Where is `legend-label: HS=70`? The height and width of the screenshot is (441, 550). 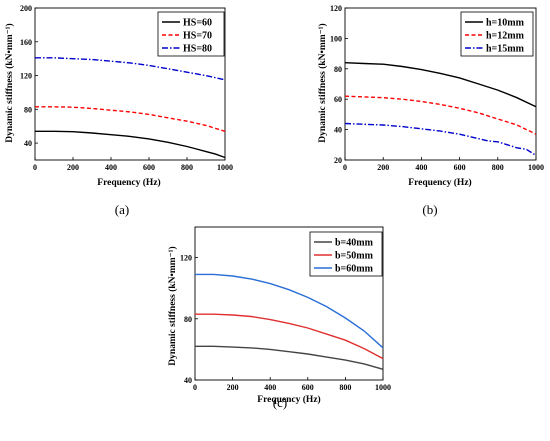 legend-label: HS=70 is located at coordinates (197, 36).